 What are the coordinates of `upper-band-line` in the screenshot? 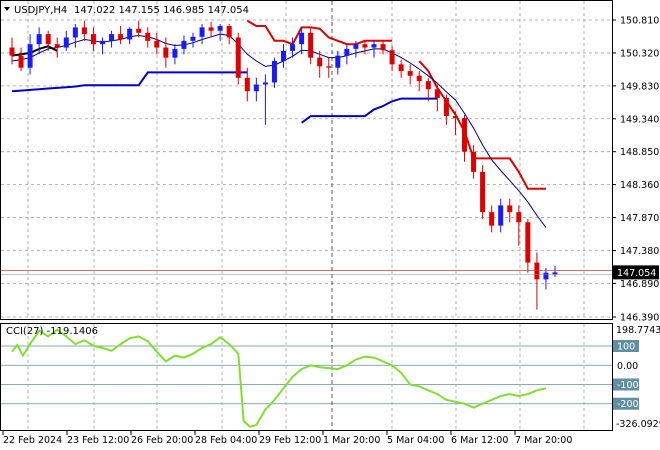 It's located at (319, 32).